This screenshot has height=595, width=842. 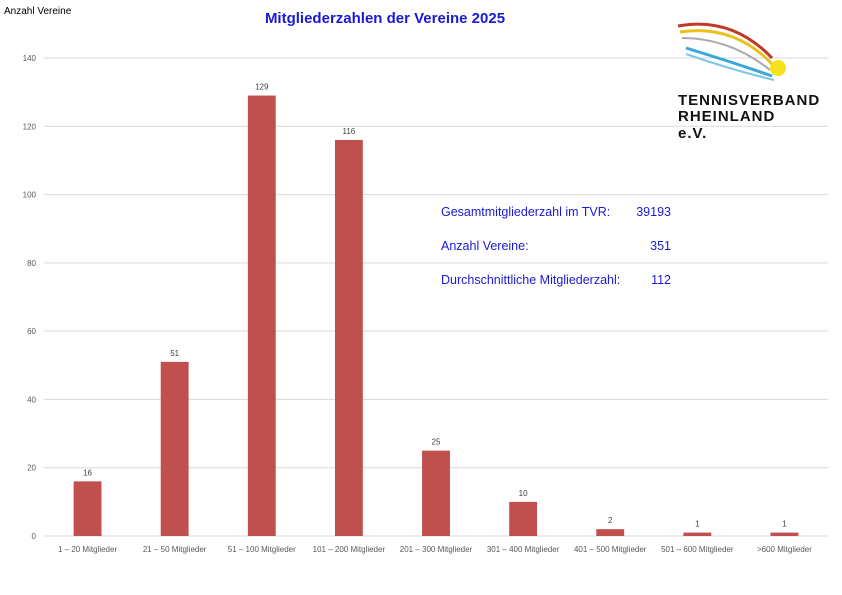 What do you see at coordinates (523, 493) in the screenshot?
I see `data-label: 10` at bounding box center [523, 493].